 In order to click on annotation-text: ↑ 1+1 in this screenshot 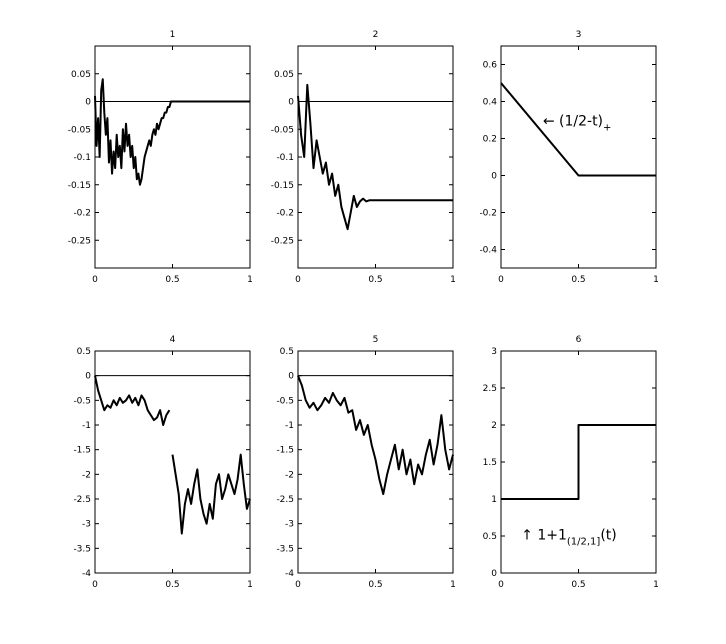, I will do `click(544, 536)`.